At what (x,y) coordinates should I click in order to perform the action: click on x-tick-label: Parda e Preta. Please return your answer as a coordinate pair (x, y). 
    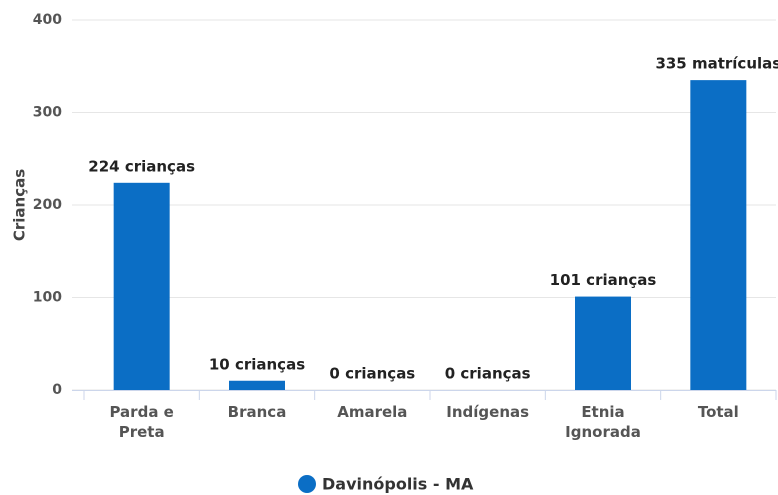
    Looking at the image, I should click on (141, 422).